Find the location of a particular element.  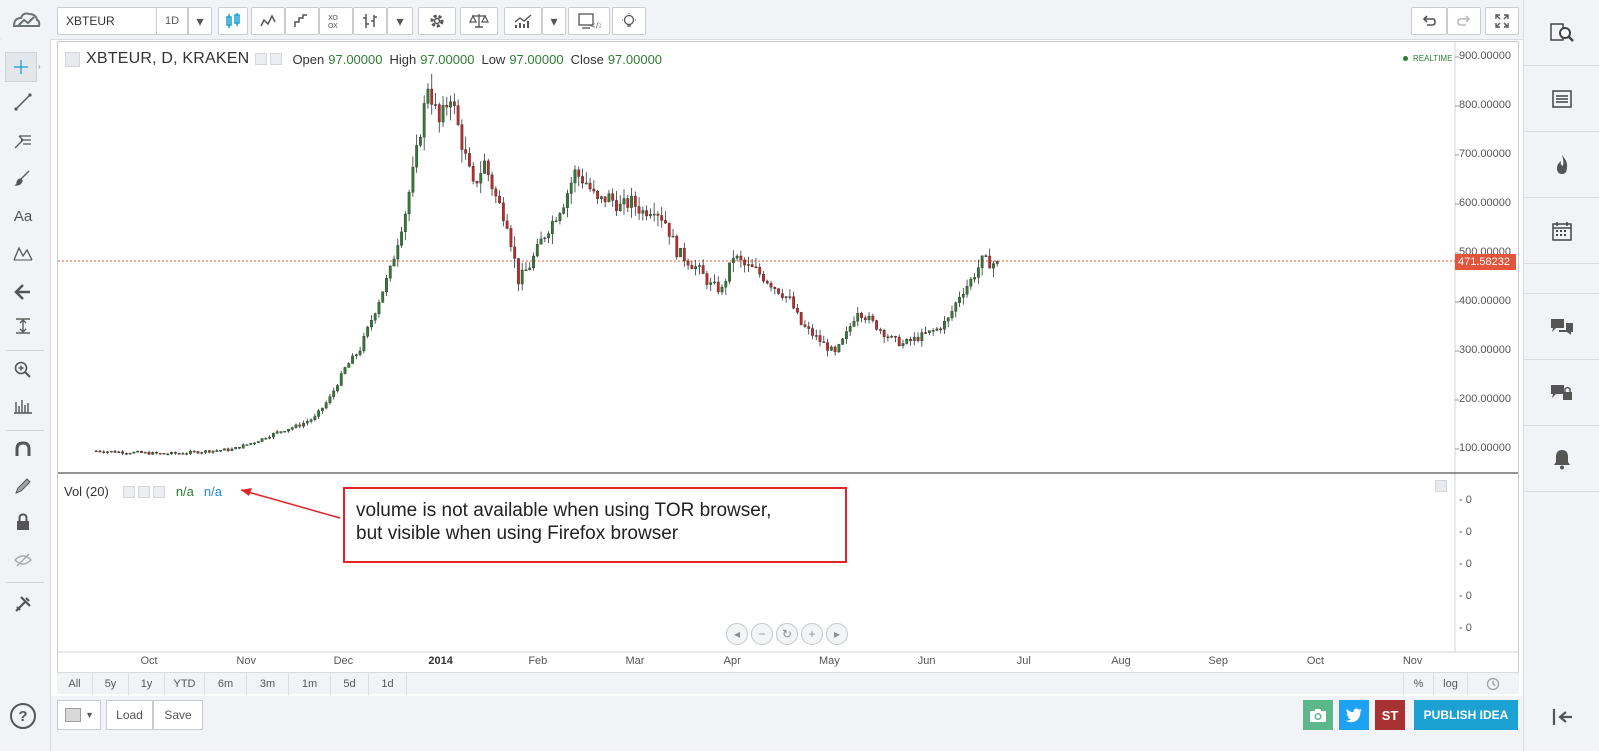

chart-style-dropdown: ▾ is located at coordinates (400, 21).